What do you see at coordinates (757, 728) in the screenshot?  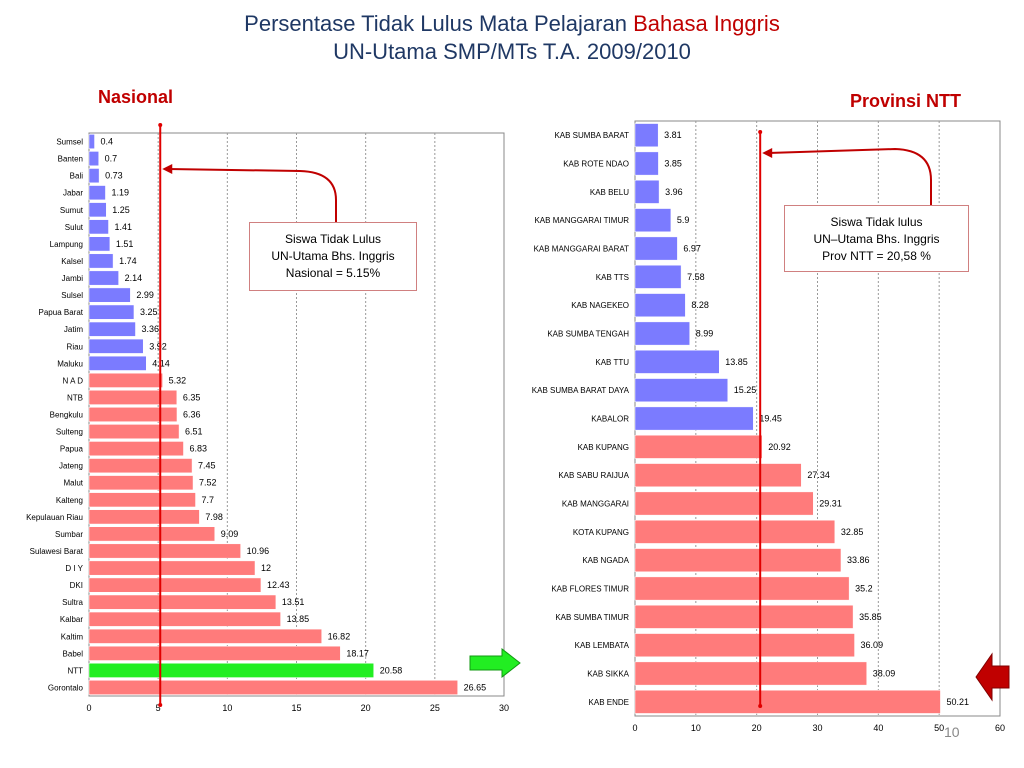 I see `x-tick-label: 20` at bounding box center [757, 728].